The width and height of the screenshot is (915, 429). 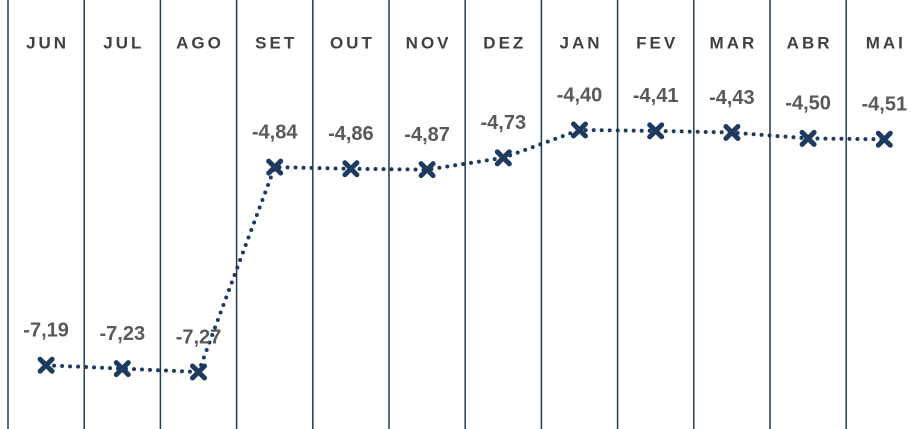 I want to click on x-tick-label: MAI, so click(x=886, y=42).